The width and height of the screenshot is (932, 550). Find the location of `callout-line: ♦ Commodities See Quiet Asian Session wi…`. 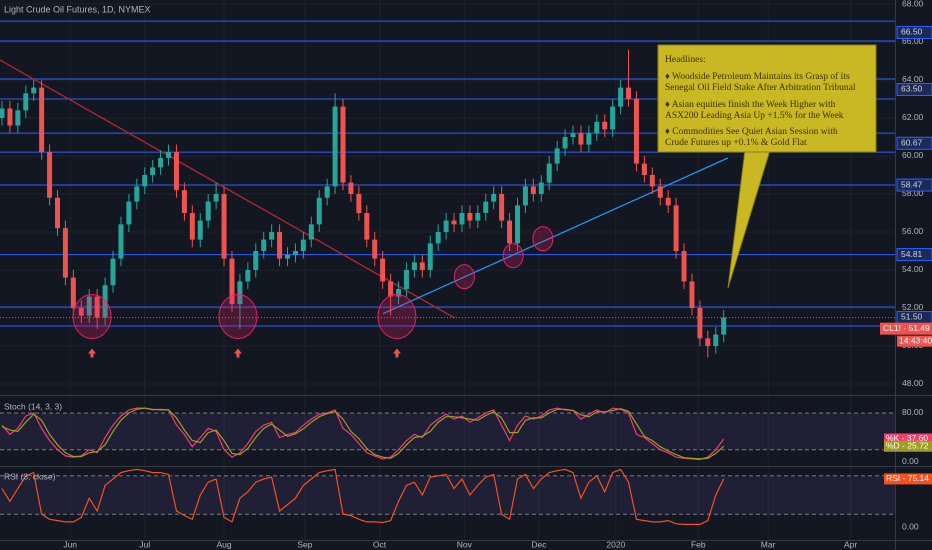

callout-line: ♦ Commodities See Quiet Asian Session wi… is located at coordinates (751, 132).